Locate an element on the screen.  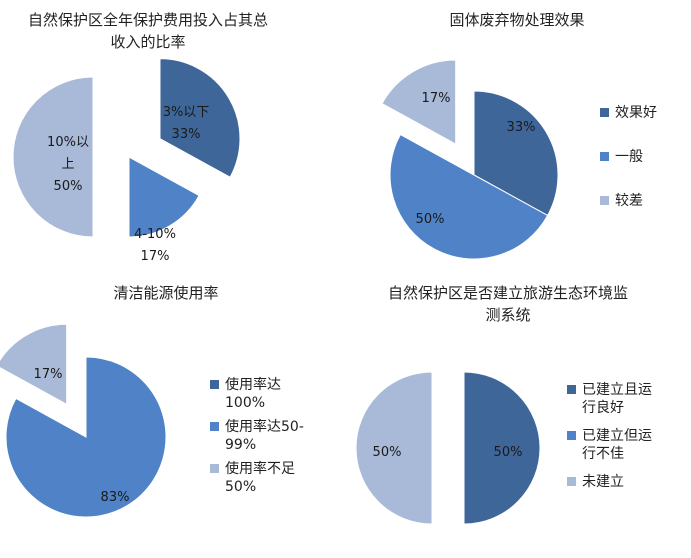
legend-item: 较差 is located at coordinates (628, 201).